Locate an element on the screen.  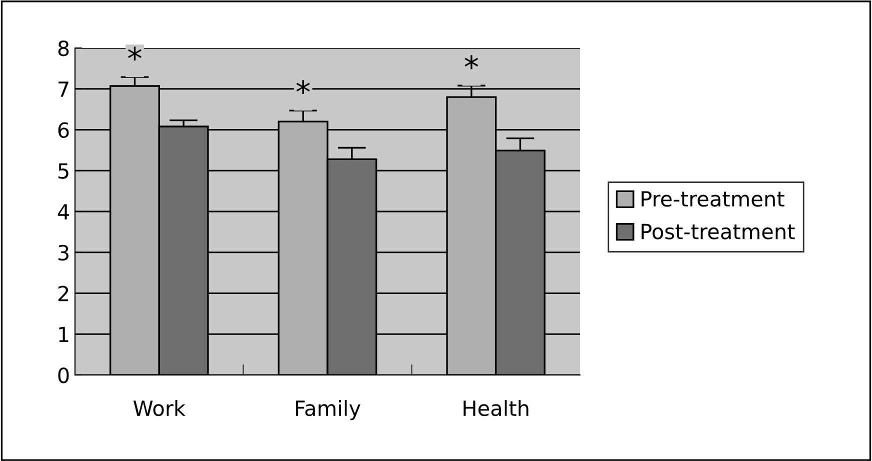
x-tick-label: Family is located at coordinates (328, 410).